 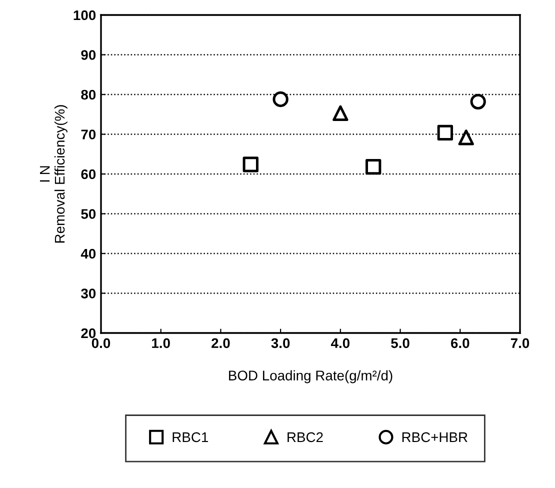 I want to click on x-axis-title: BOD Loading Rate(g/m²/d), so click(x=310, y=377).